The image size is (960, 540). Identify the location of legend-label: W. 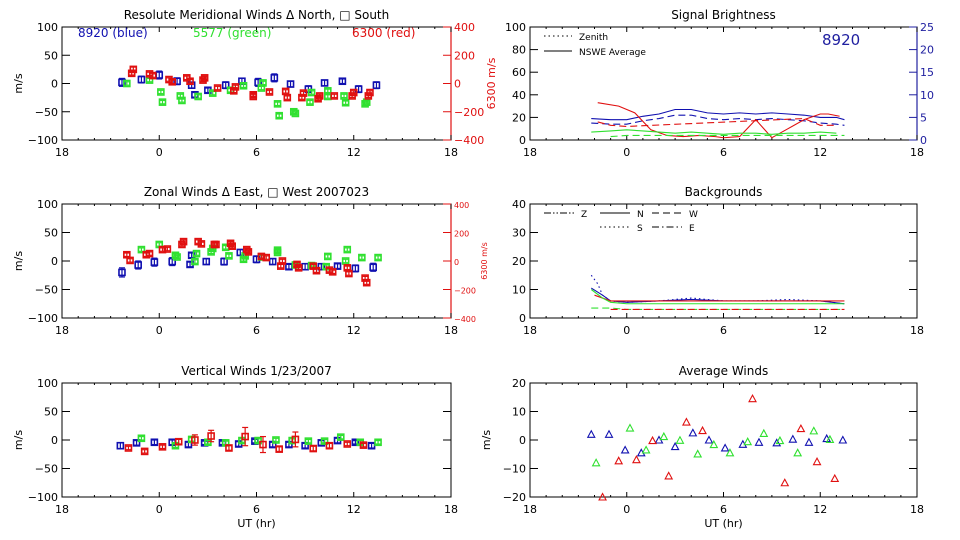
(693, 215).